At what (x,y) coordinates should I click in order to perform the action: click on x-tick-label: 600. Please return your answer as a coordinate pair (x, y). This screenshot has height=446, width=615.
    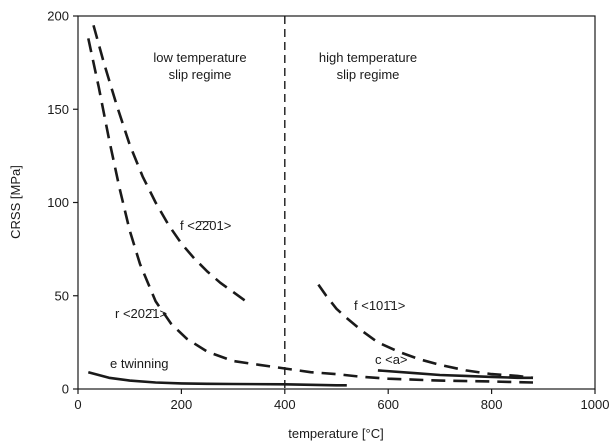
    Looking at the image, I should click on (388, 404).